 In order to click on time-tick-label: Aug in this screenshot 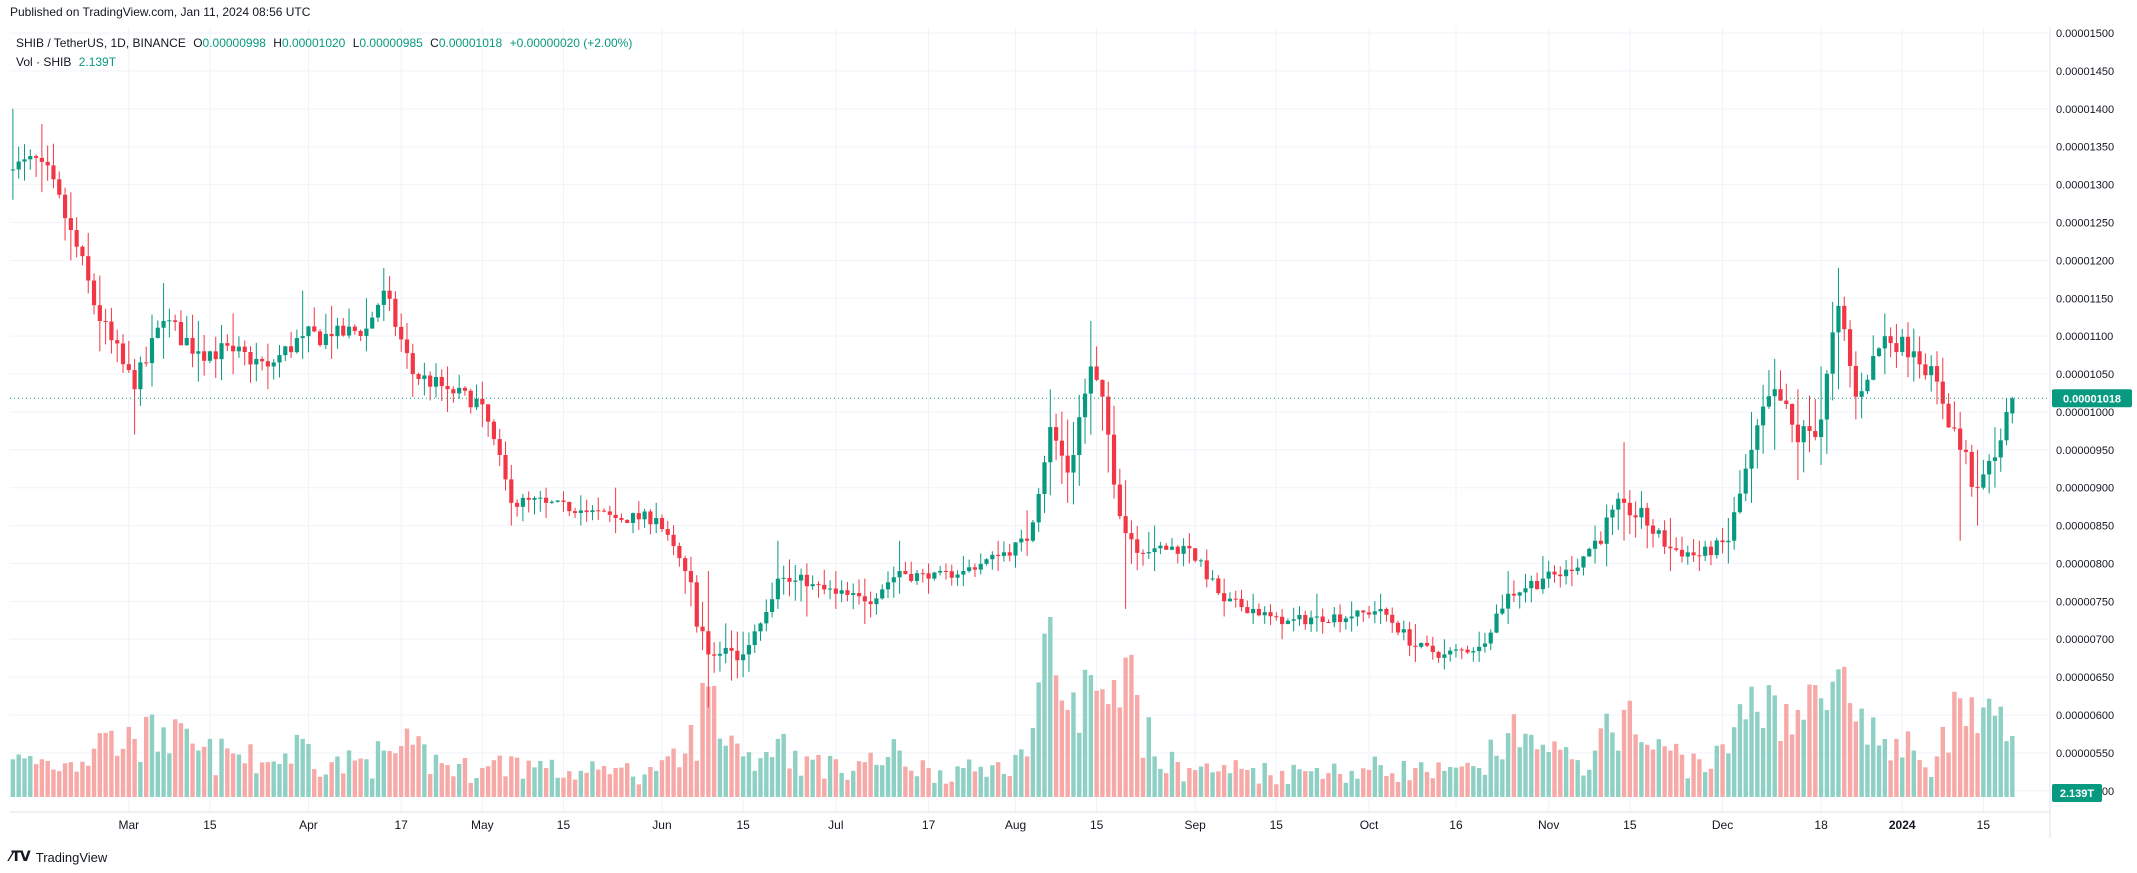, I will do `click(1015, 825)`.